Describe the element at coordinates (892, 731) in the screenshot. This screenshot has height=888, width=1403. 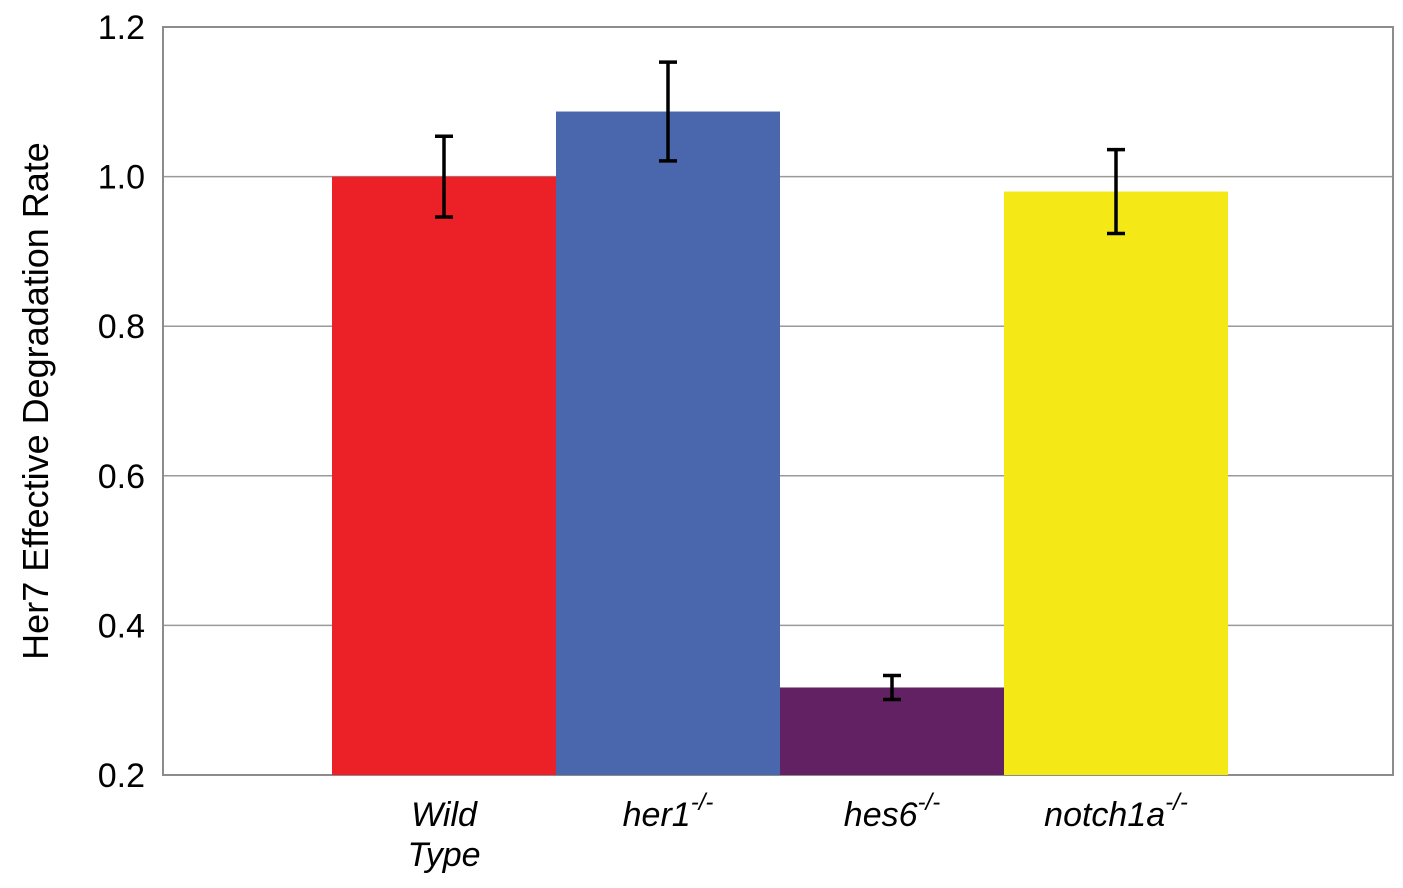
I see `bar-hes6` at that location.